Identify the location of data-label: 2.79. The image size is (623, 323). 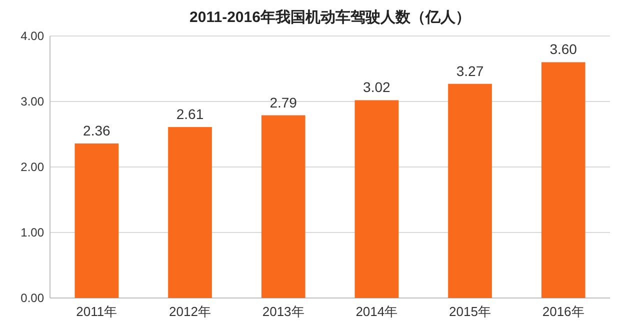
(284, 102).